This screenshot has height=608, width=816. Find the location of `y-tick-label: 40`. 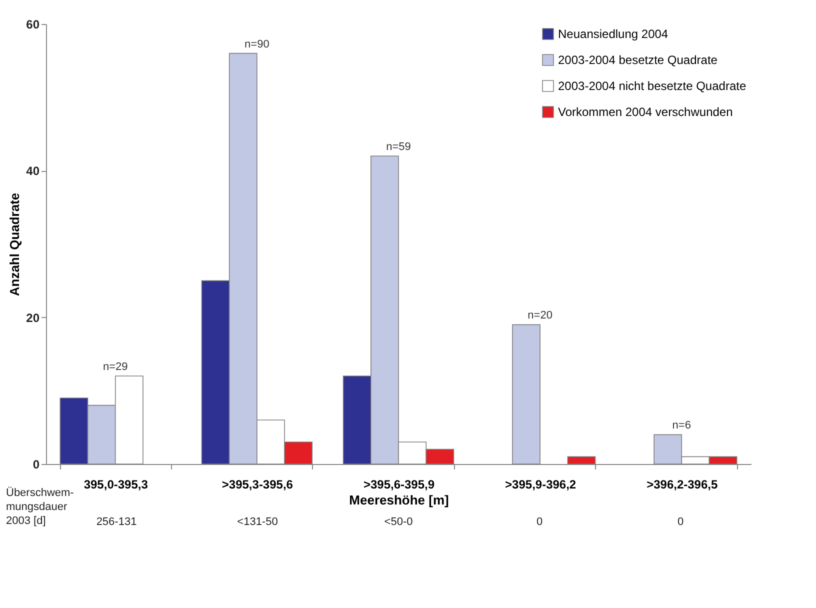

y-tick-label: 40 is located at coordinates (33, 171).